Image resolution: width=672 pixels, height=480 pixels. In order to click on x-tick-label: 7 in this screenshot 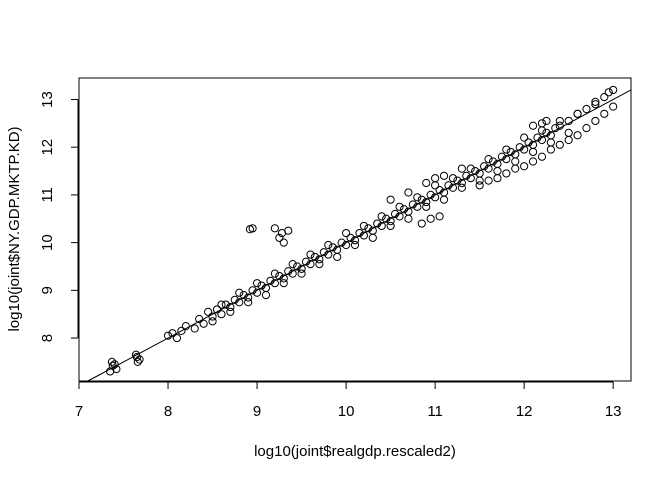, I will do `click(79, 411)`.